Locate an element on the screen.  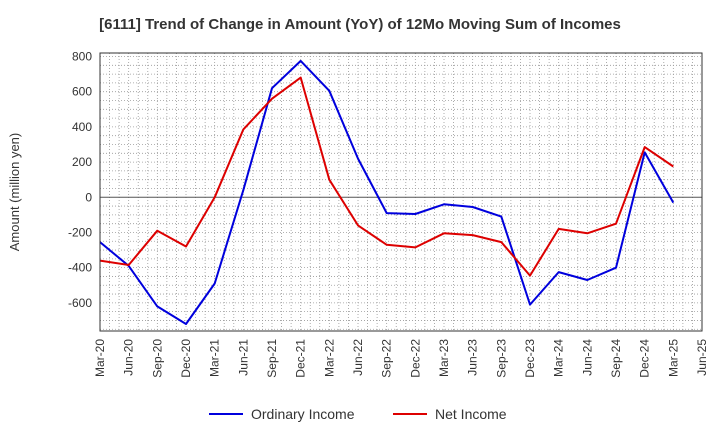
x-tick-label: Mar-20 is located at coordinates (100, 358).